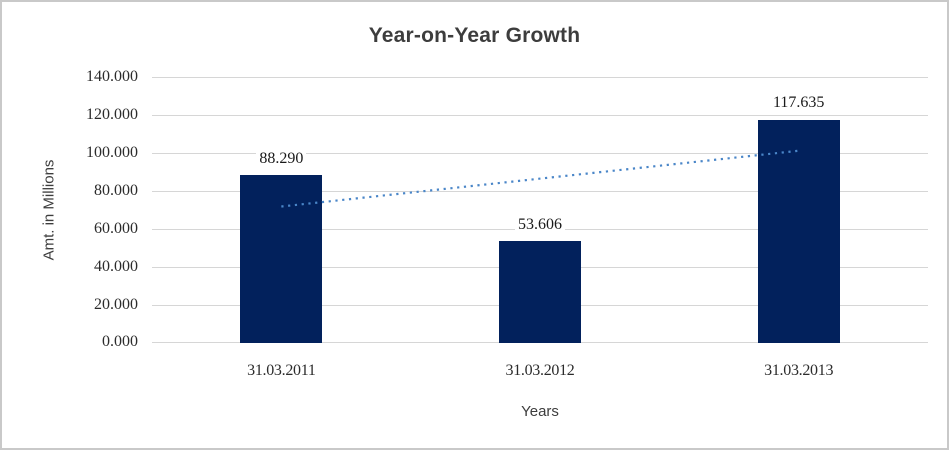 The width and height of the screenshot is (949, 450). What do you see at coordinates (540, 225) in the screenshot?
I see `bar-value-label: 53.606` at bounding box center [540, 225].